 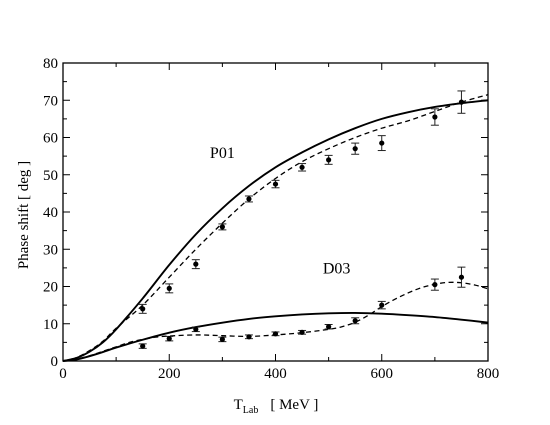 I want to click on y-tick-label: 70, so click(x=50, y=101).